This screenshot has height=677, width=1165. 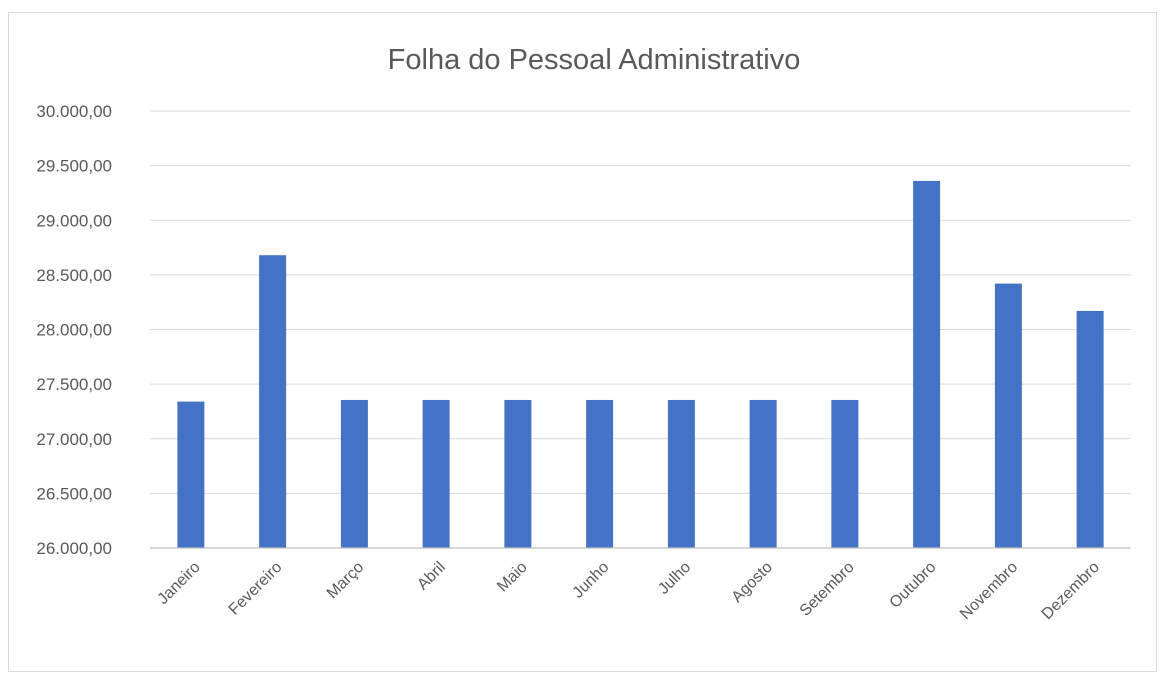 What do you see at coordinates (1090, 429) in the screenshot?
I see `bar-dezembro` at bounding box center [1090, 429].